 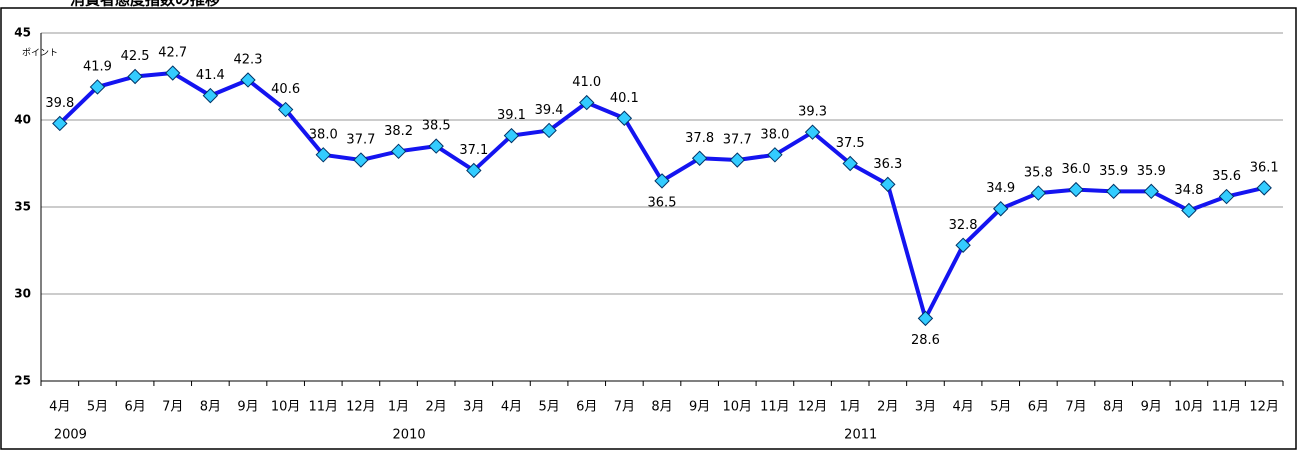 What do you see at coordinates (699, 138) in the screenshot?
I see `data-label: 37.8` at bounding box center [699, 138].